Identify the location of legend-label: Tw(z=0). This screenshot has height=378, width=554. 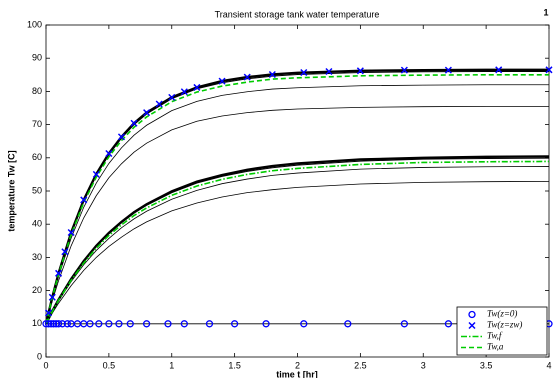
(502, 314).